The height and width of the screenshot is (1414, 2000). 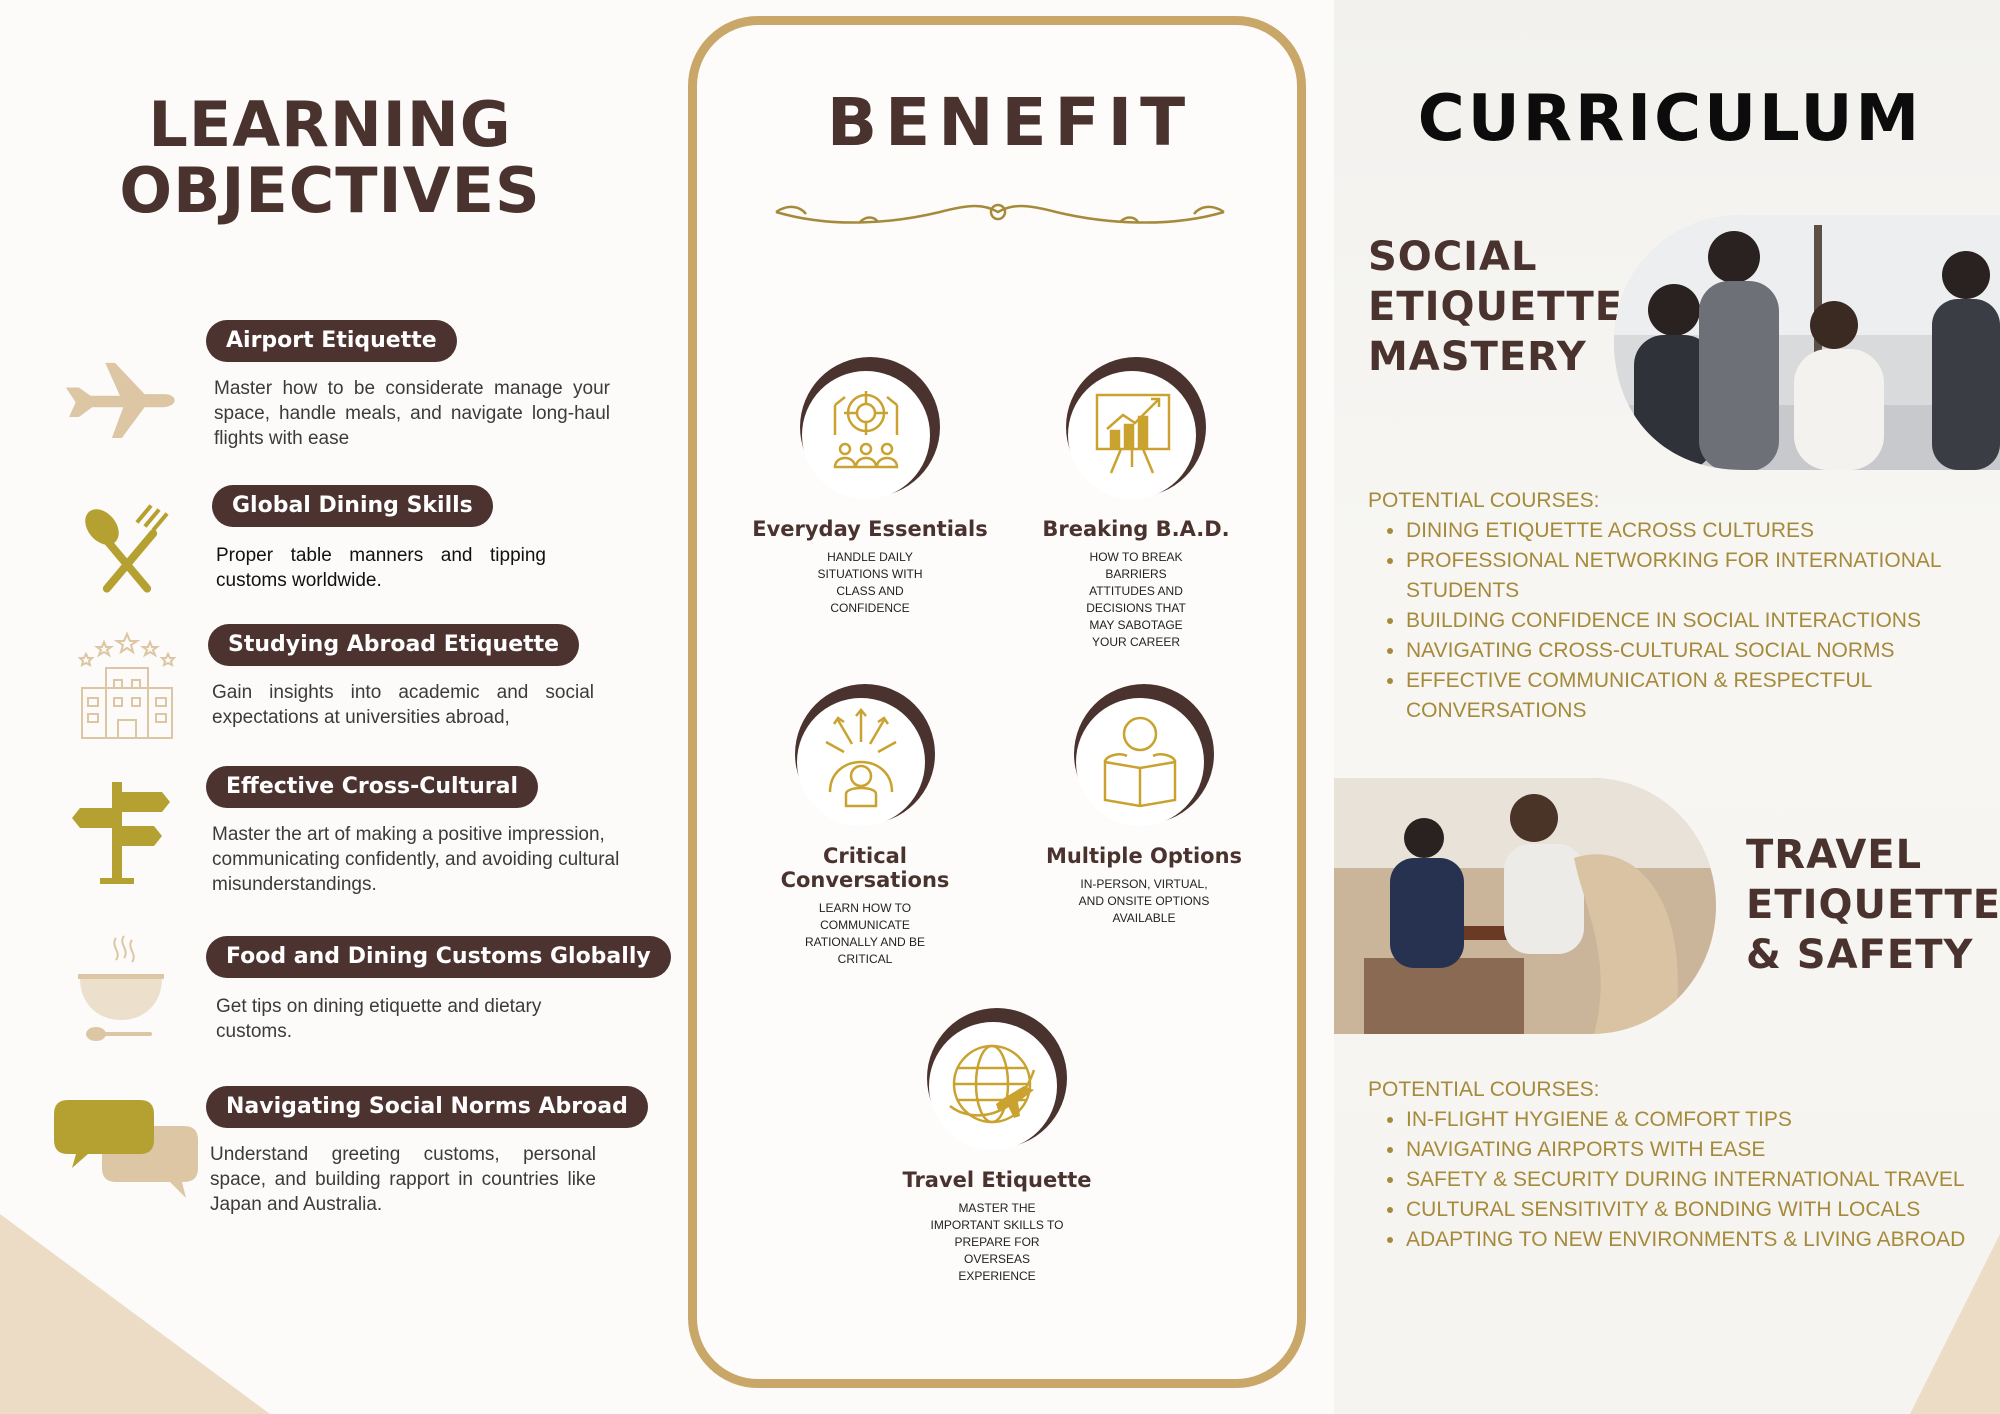 I want to click on benefit-title: Multiple Options, so click(x=1144, y=856).